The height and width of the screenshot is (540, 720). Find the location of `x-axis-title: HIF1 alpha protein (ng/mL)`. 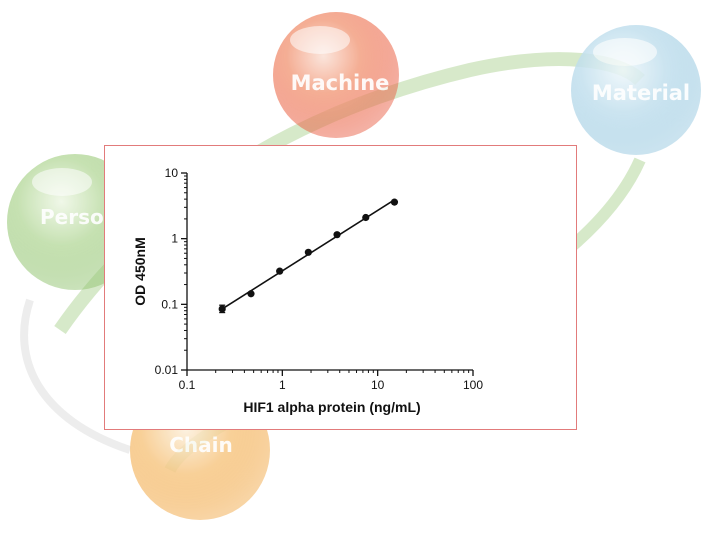

x-axis-title: HIF1 alpha protein (ng/mL) is located at coordinates (331, 407).